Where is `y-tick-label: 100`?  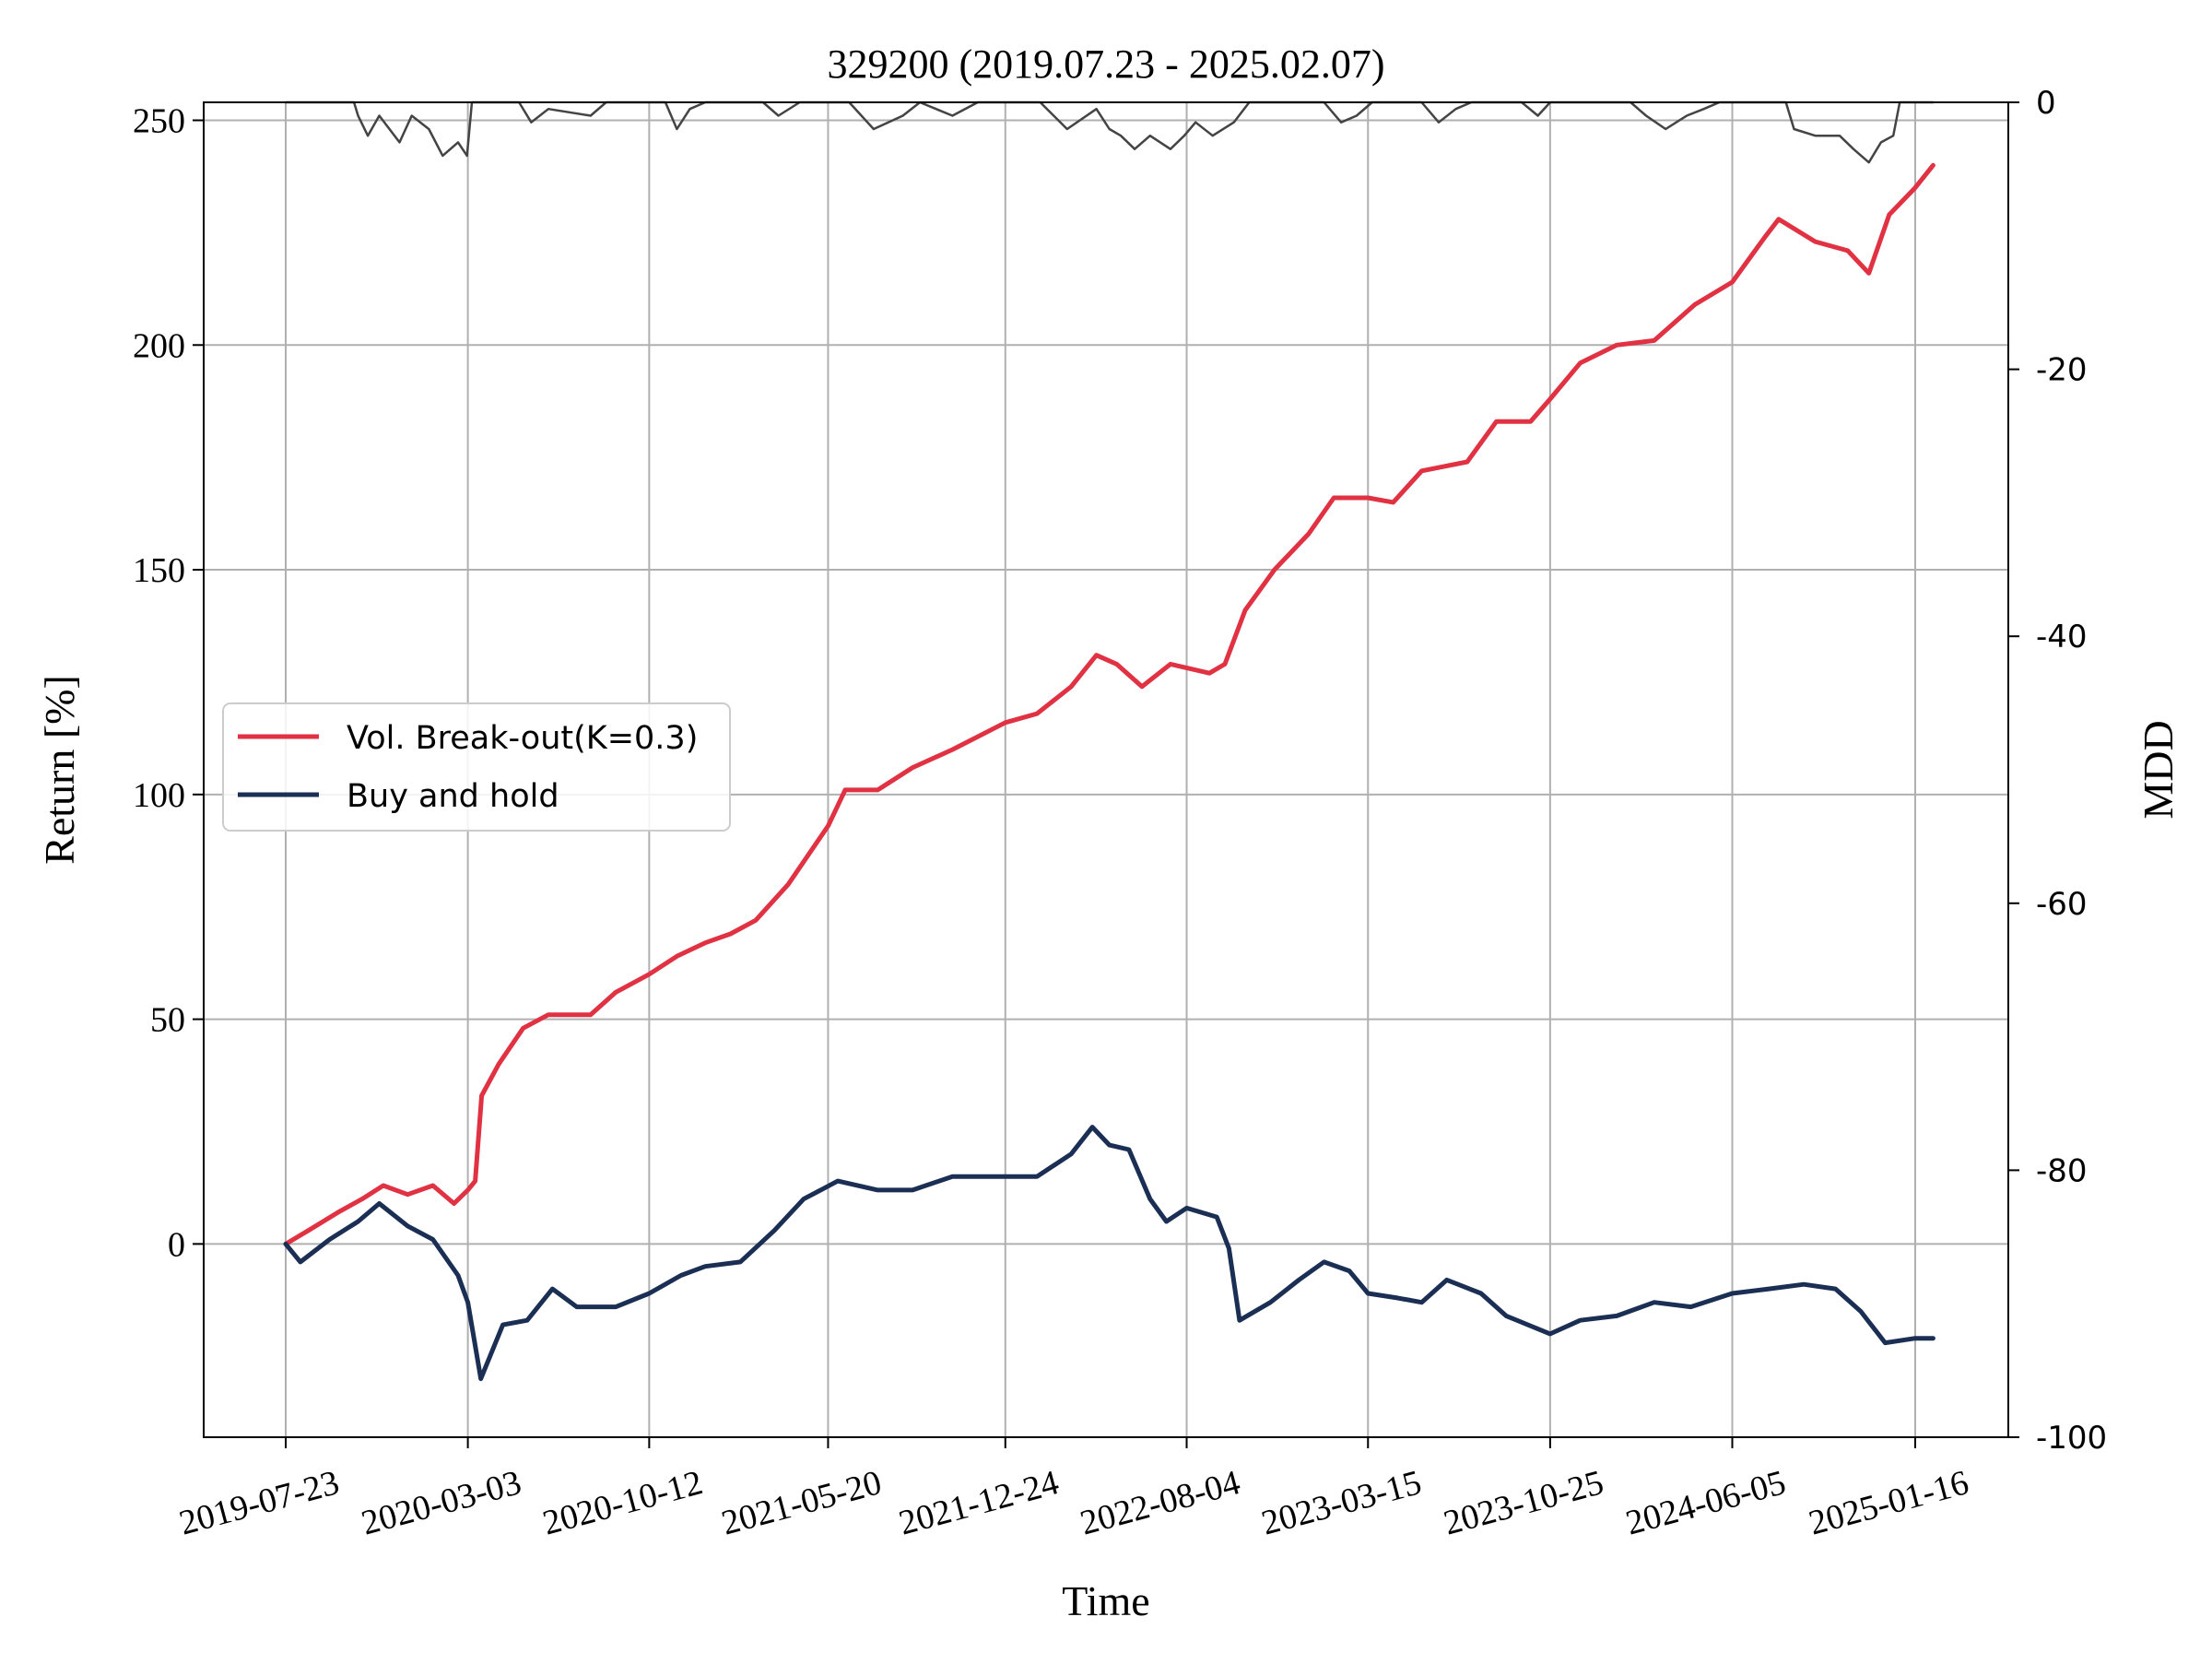
y-tick-label: 100 is located at coordinates (159, 795).